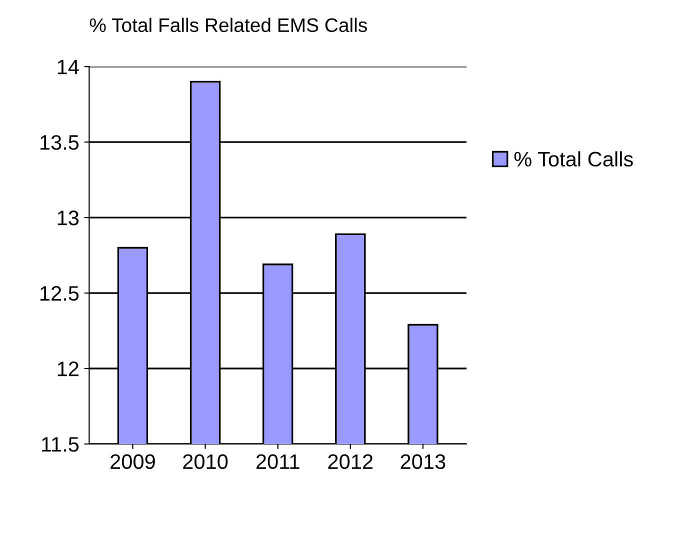 The width and height of the screenshot is (686, 555). I want to click on y-tick-label: 13, so click(68, 218).